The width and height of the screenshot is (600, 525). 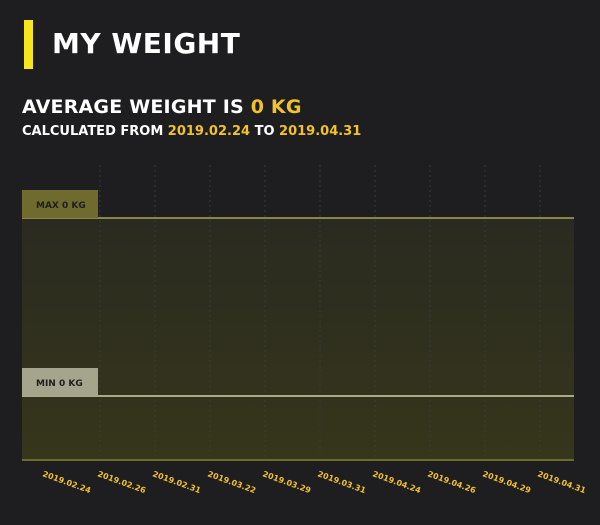 What do you see at coordinates (93, 131) in the screenshot?
I see `calc-prefix: CALCULATED FROM` at bounding box center [93, 131].